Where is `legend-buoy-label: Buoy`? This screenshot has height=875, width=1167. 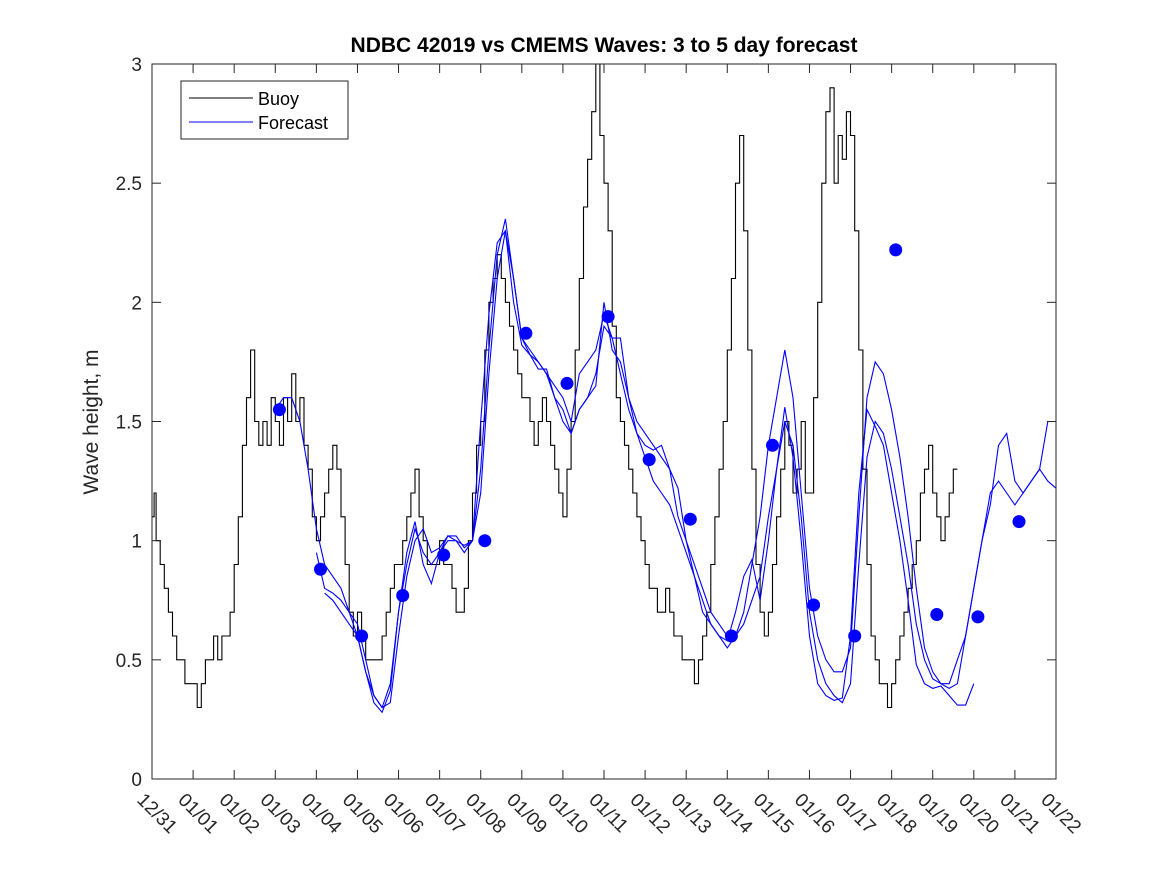
legend-buoy-label: Buoy is located at coordinates (278, 99).